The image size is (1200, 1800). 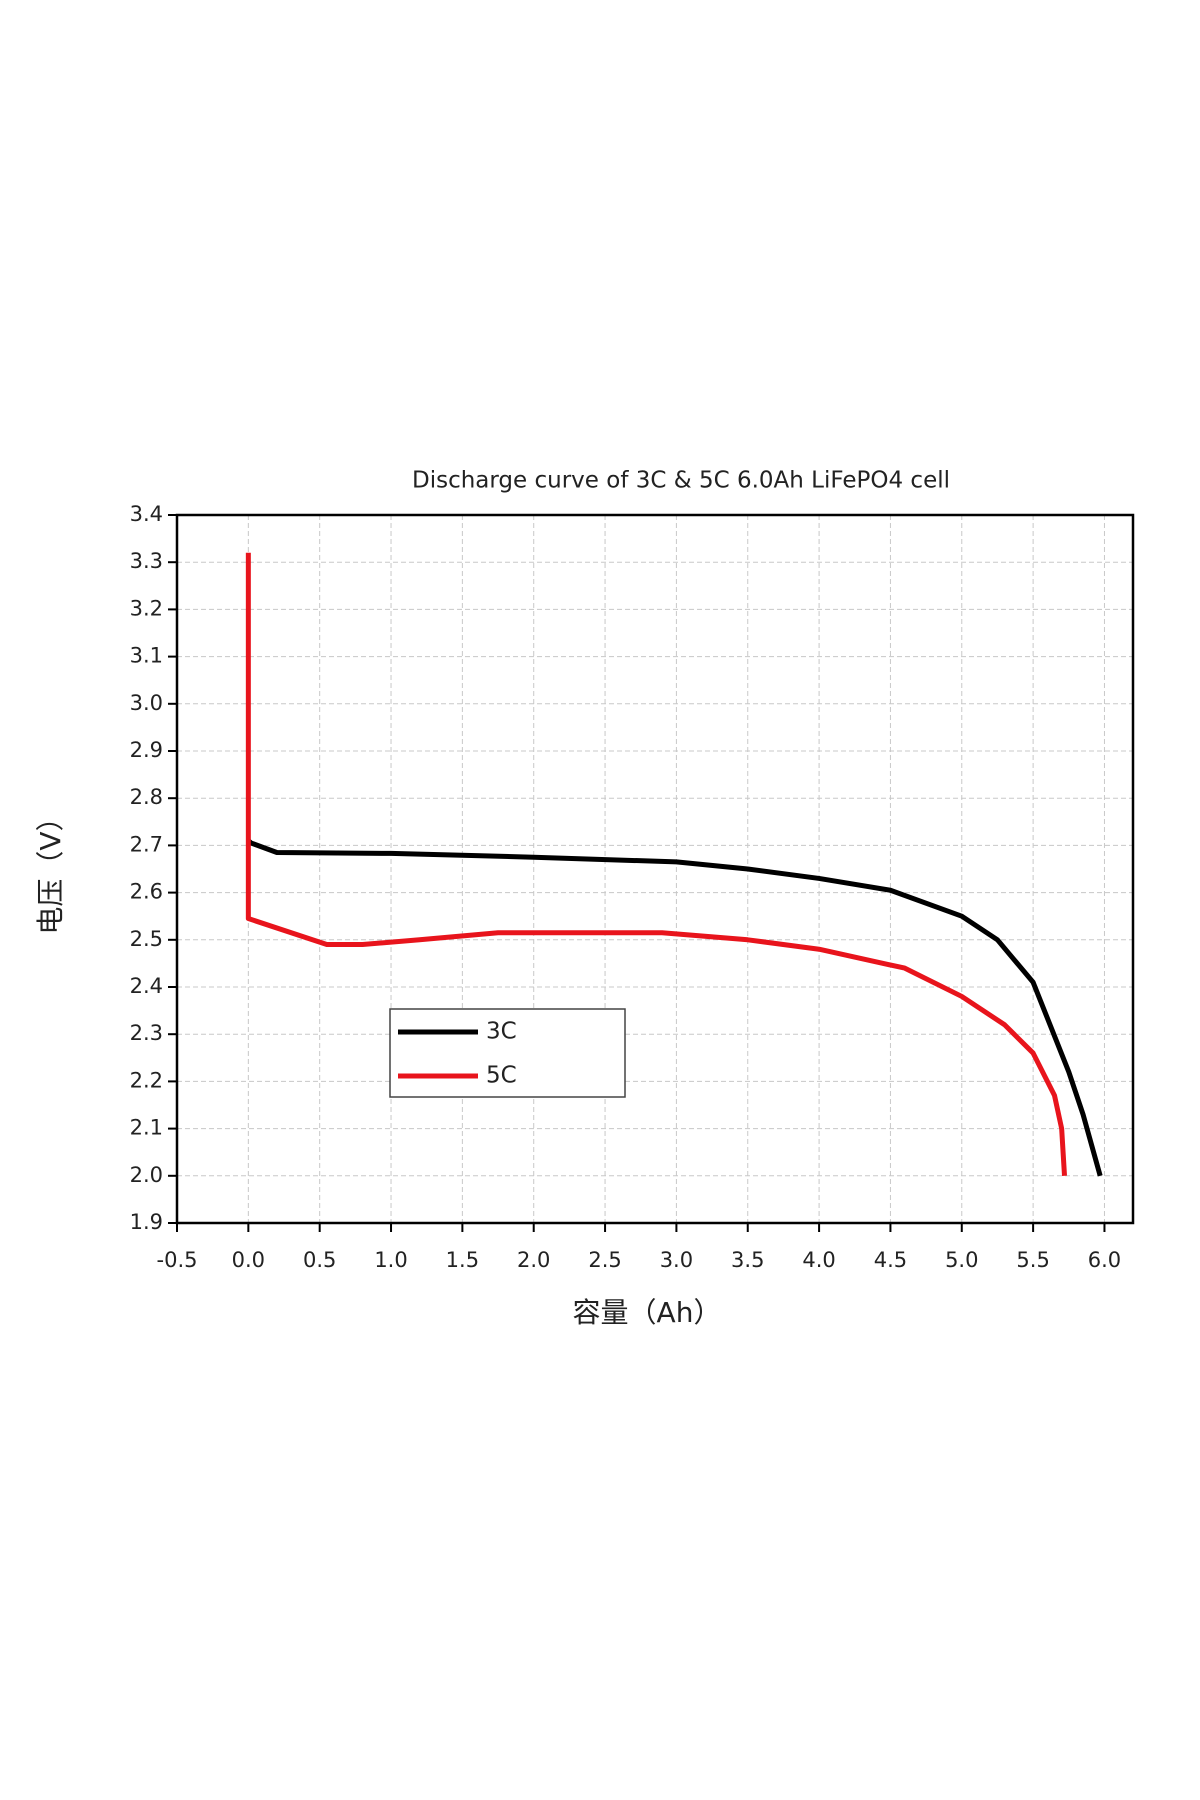 I want to click on x-tick-label: 0.5, so click(x=319, y=1260).